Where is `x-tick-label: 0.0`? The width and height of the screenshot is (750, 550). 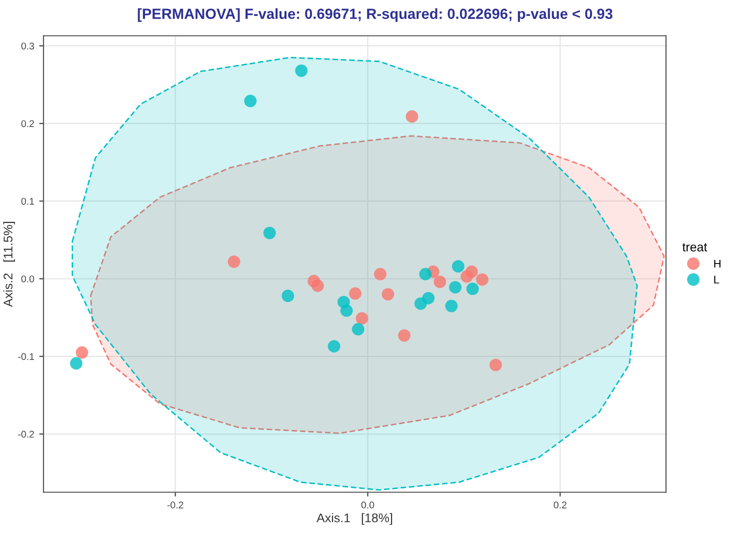
x-tick-label: 0.0 is located at coordinates (367, 505).